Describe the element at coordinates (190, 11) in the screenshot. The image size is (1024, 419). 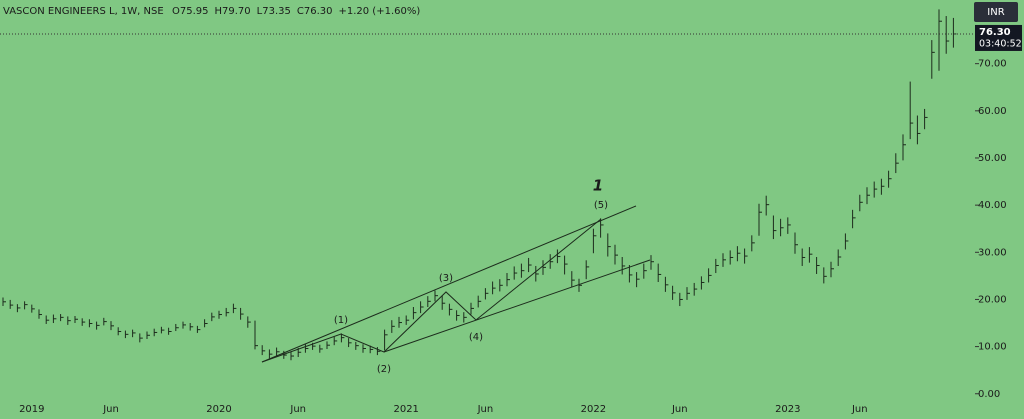
I see `ohlc-value: O75.95` at that location.